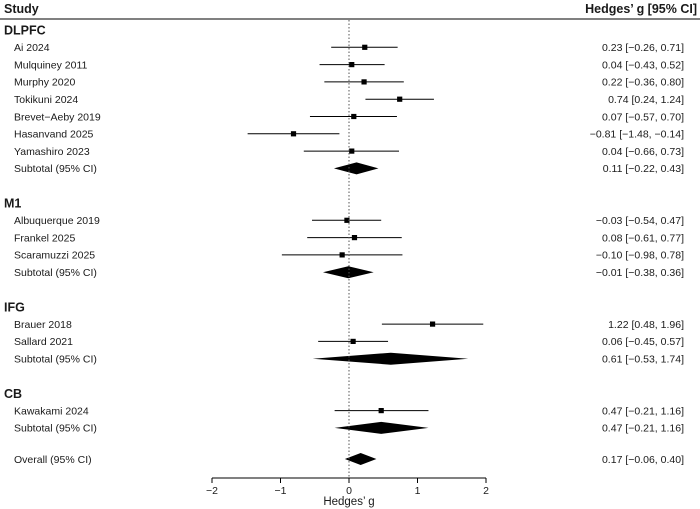  I want to click on effect-ci-text: −0.81 [−1.48, −0.14], so click(637, 135).